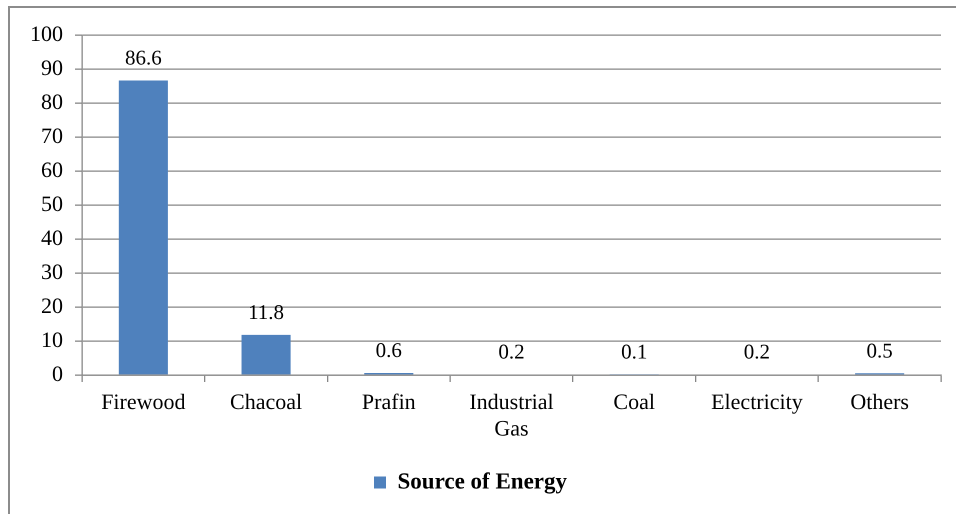 This screenshot has height=514, width=956. Describe the element at coordinates (52, 271) in the screenshot. I see `y-tick-label: 30` at that location.